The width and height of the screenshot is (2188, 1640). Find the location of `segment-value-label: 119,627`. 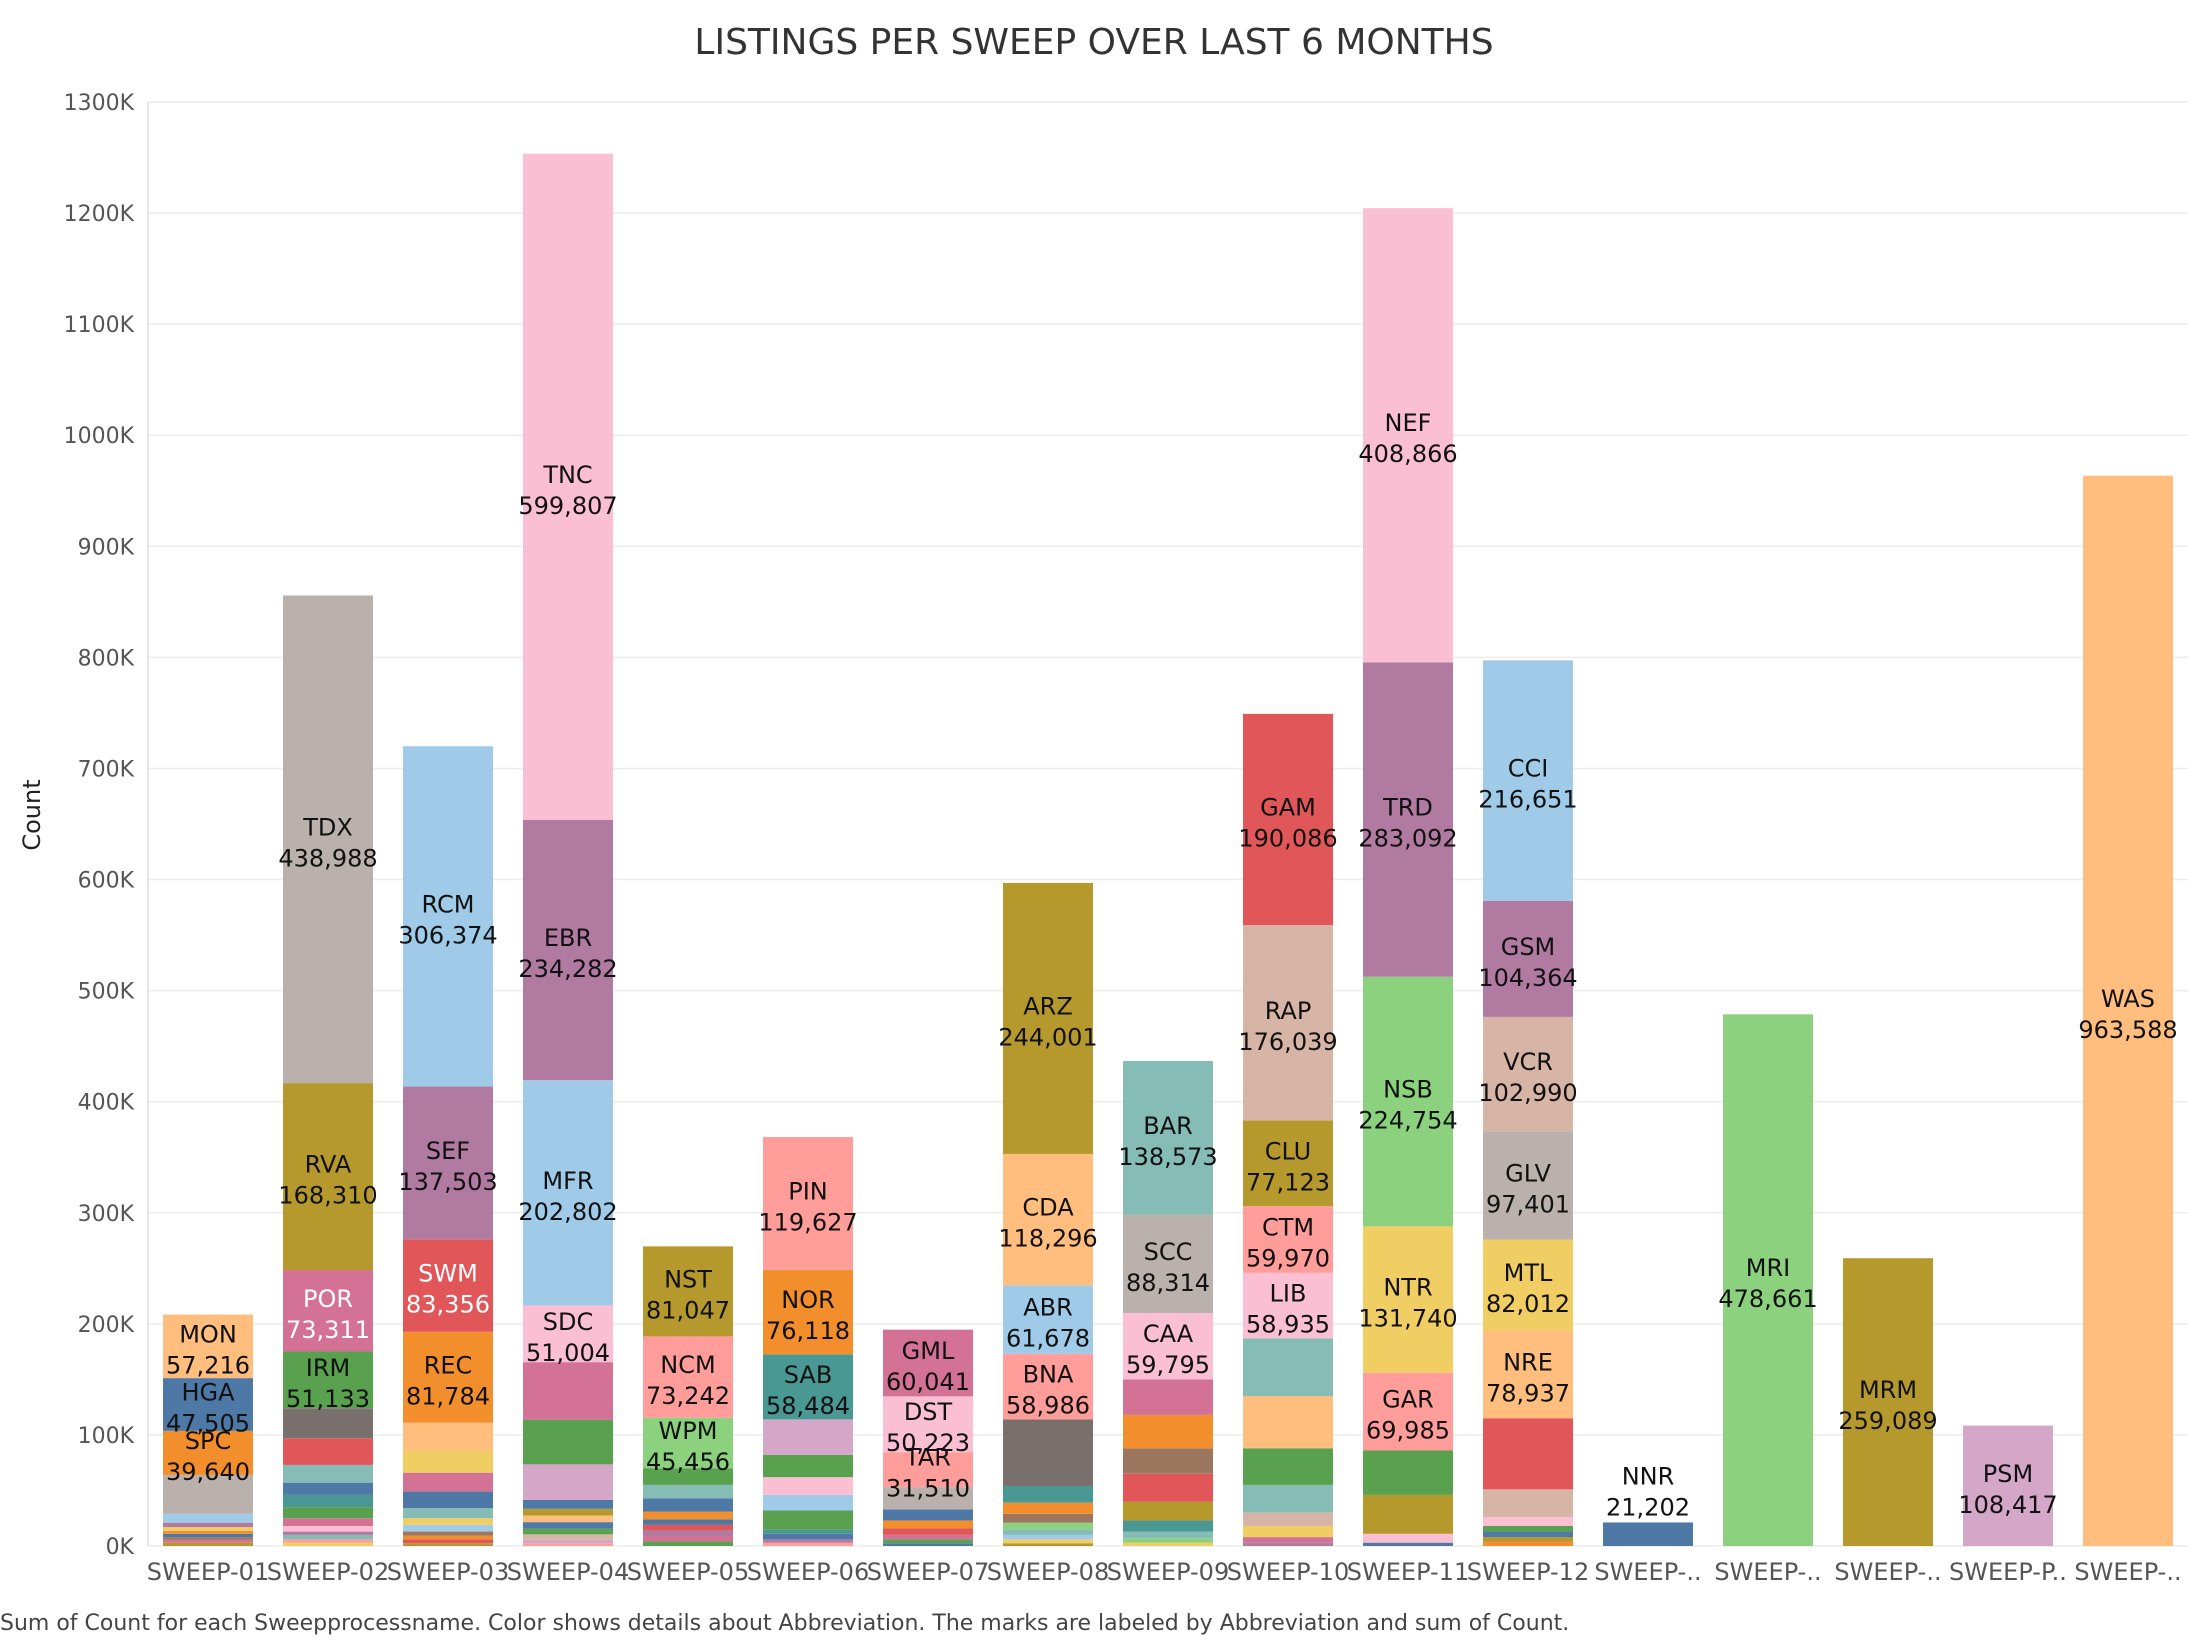

segment-value-label: 119,627 is located at coordinates (807, 1222).